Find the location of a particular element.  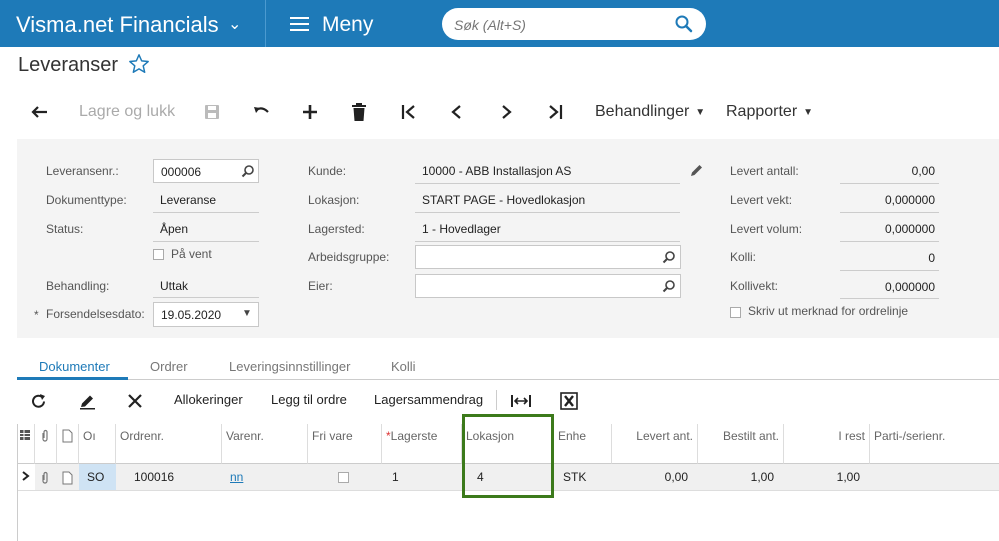

tab-kolli: Kolli is located at coordinates (403, 366).